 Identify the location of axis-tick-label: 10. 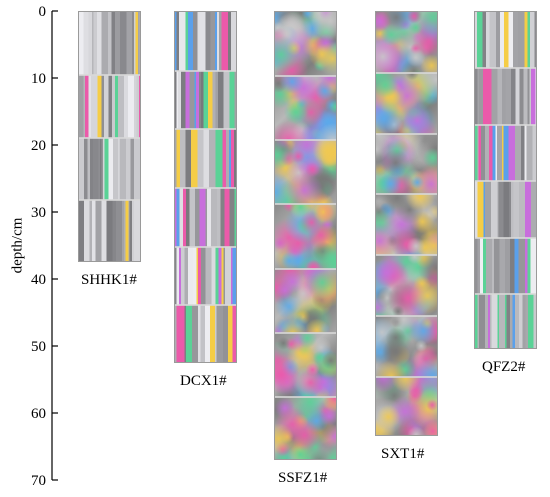
(38, 79).